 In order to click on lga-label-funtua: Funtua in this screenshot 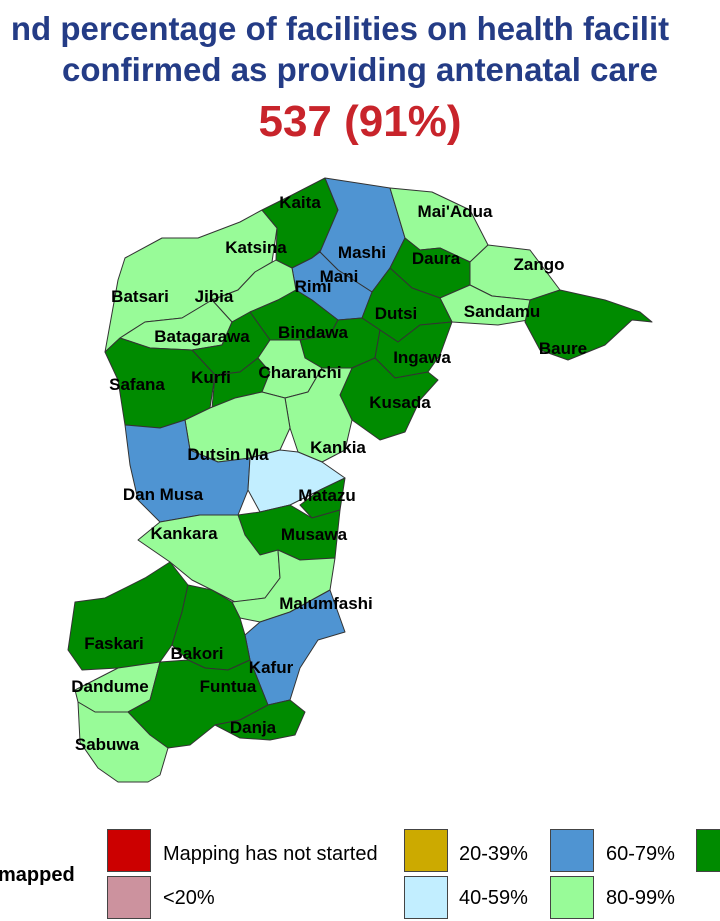, I will do `click(228, 686)`.